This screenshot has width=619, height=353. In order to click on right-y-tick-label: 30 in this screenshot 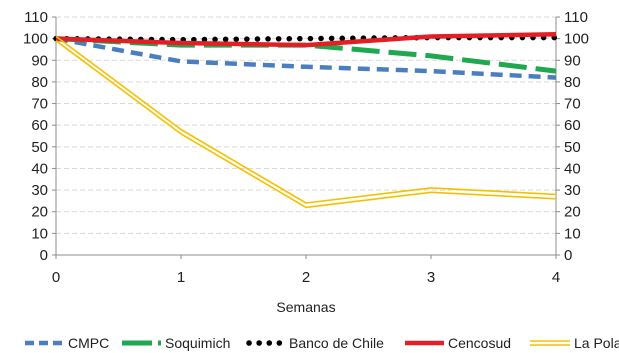, I will do `click(572, 190)`.